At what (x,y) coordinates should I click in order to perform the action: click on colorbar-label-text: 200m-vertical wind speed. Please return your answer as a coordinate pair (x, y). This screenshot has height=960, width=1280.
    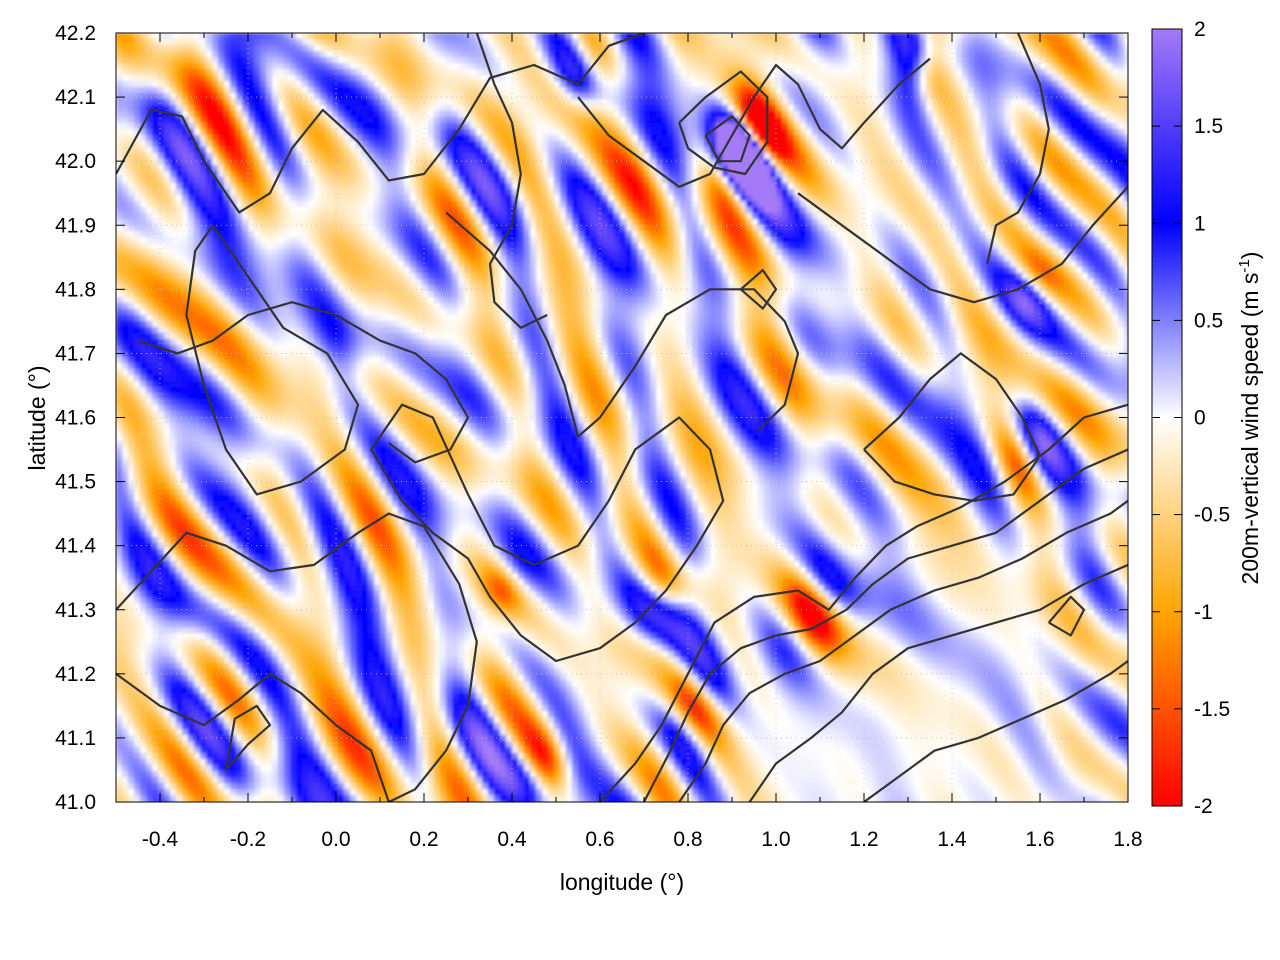
    Looking at the image, I should click on (1250, 454).